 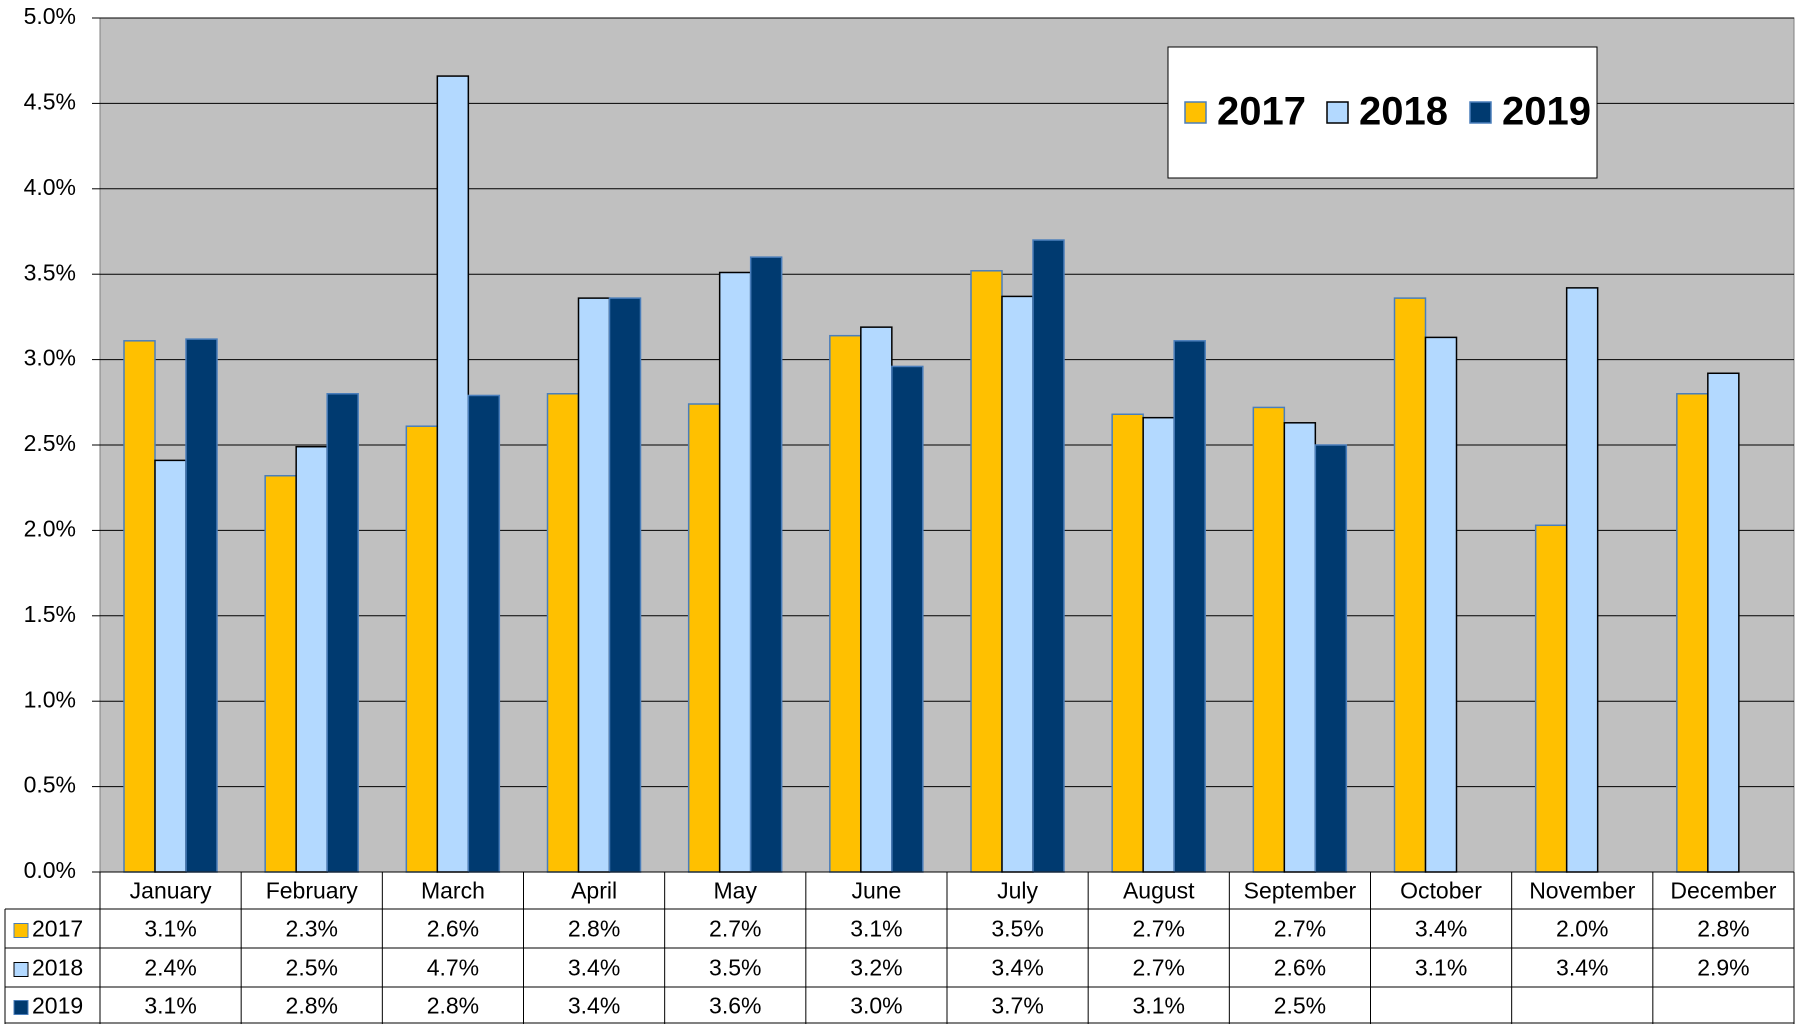 What do you see at coordinates (57, 968) in the screenshot?
I see `table-series-name: 2018` at bounding box center [57, 968].